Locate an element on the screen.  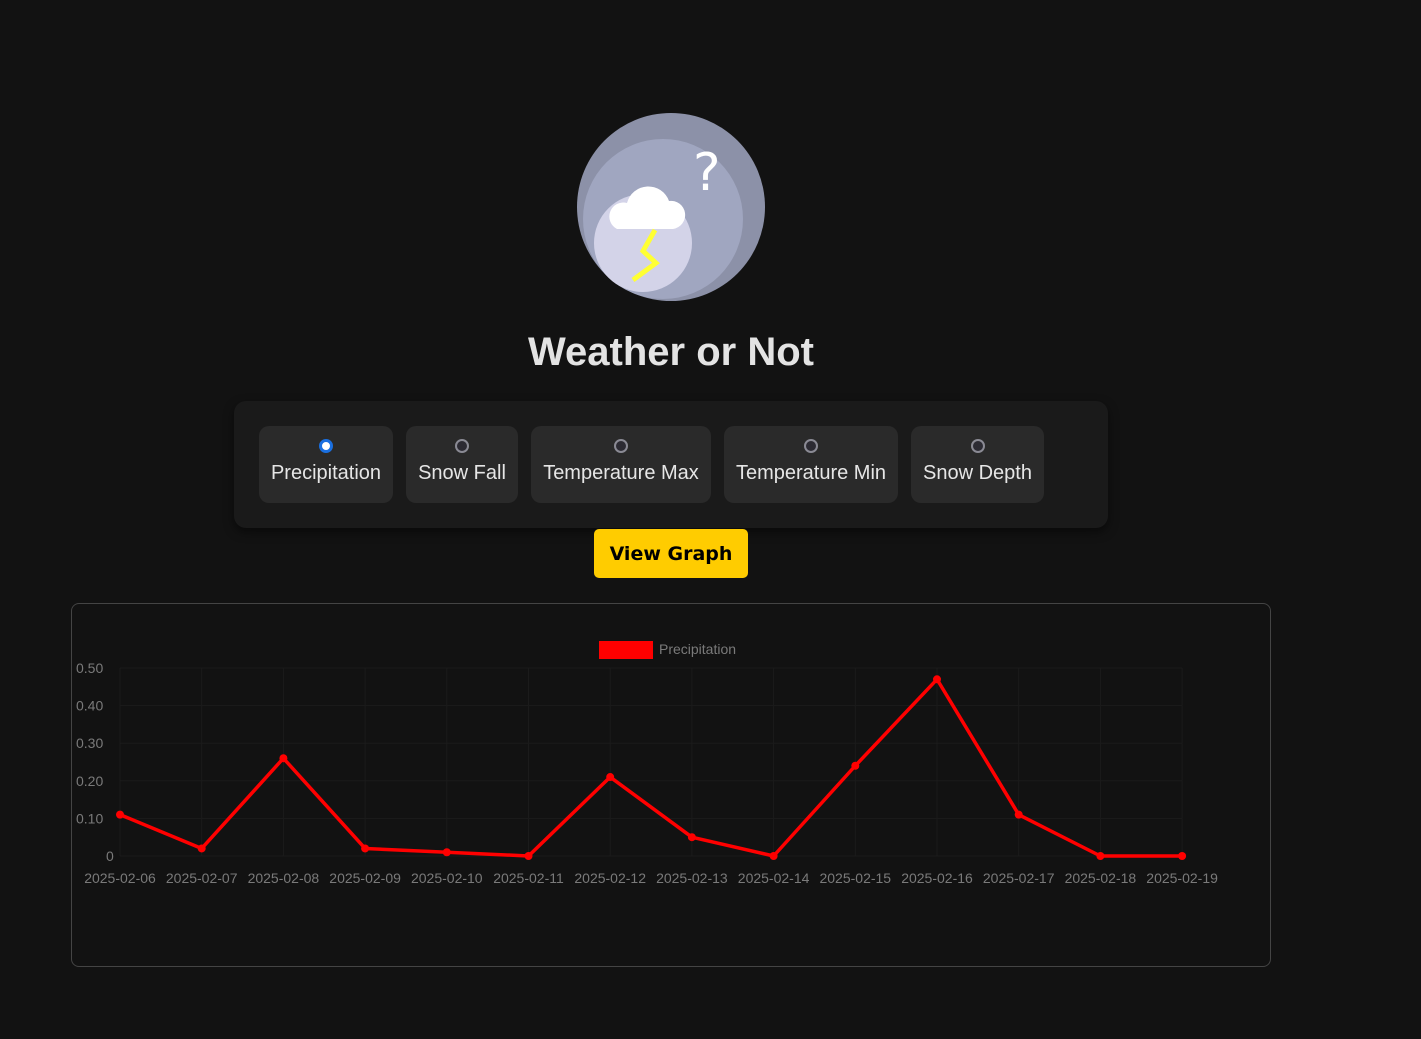
x-tick-label: 2025-02-10 is located at coordinates (447, 878).